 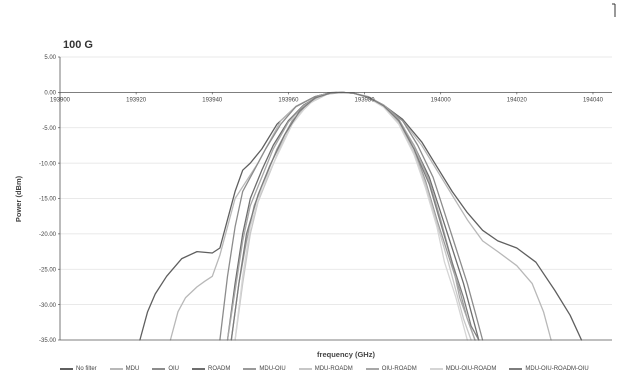 What do you see at coordinates (50, 94) in the screenshot?
I see `y-tick-label: 0.00` at bounding box center [50, 94].